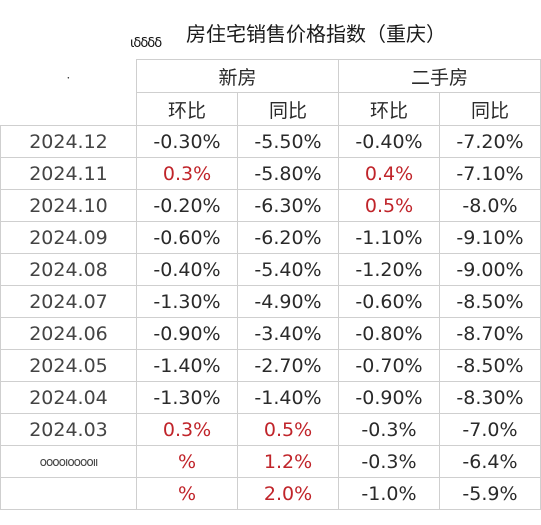 This screenshot has height=525, width=541. I want to click on table-row: 2024.06 -0.90% -3.40% -0.80% -8.70%, so click(270, 333).